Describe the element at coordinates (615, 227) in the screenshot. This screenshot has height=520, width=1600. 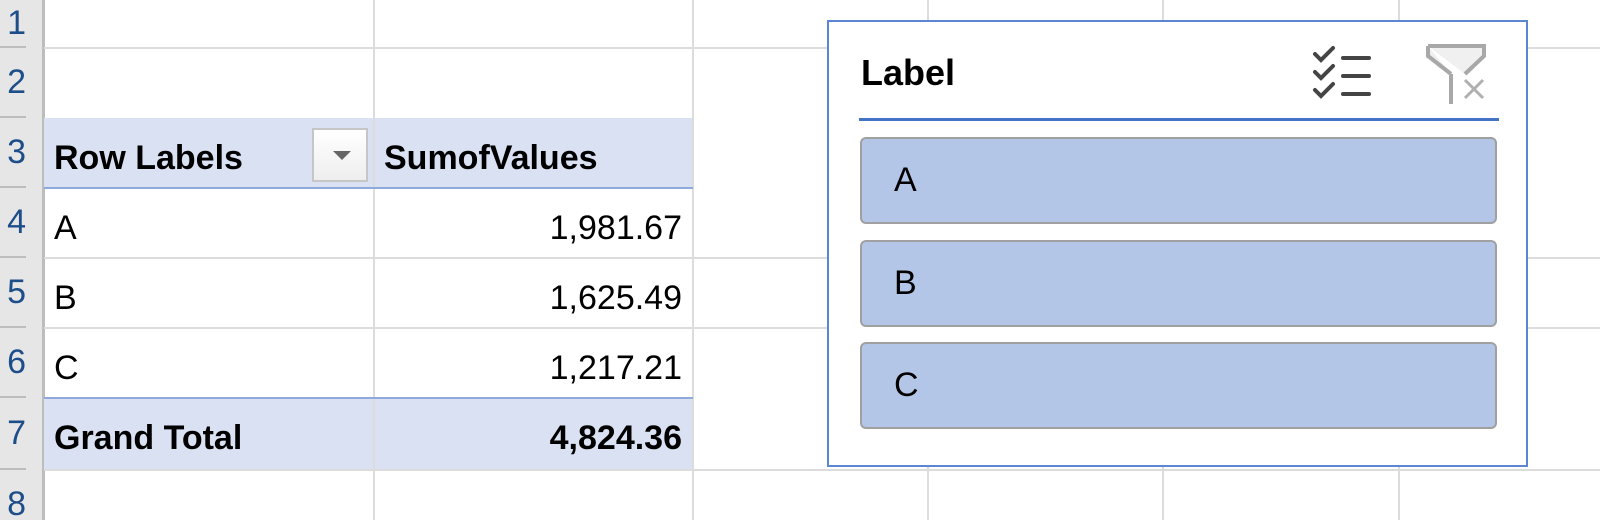
I see `value-a: 1,981.67` at that location.